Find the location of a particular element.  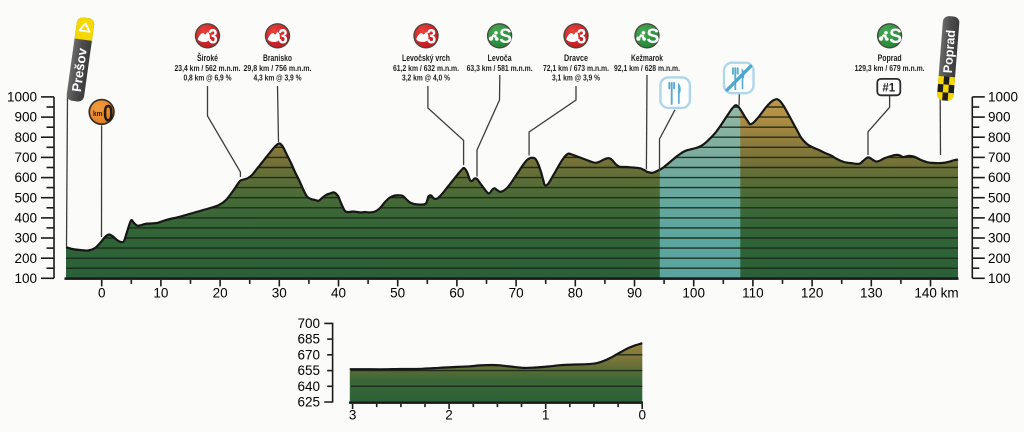

svg-text: Dravce is located at coordinates (576, 58).